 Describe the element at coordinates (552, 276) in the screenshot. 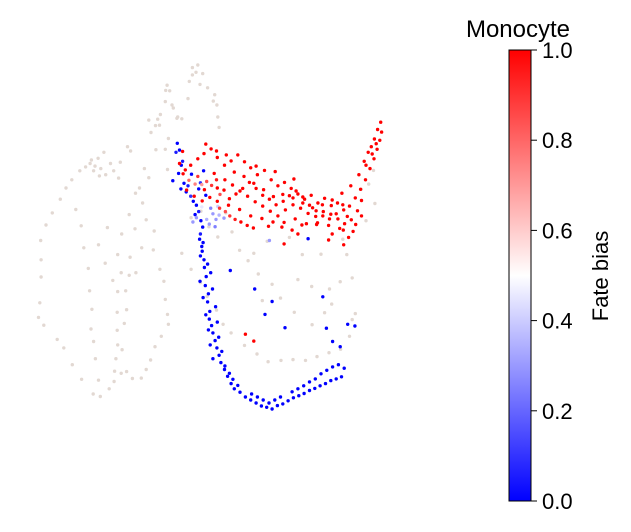

I see `colorbar-ticks: 0.0 0.2 0.4 0.6 0.8 1.0` at that location.